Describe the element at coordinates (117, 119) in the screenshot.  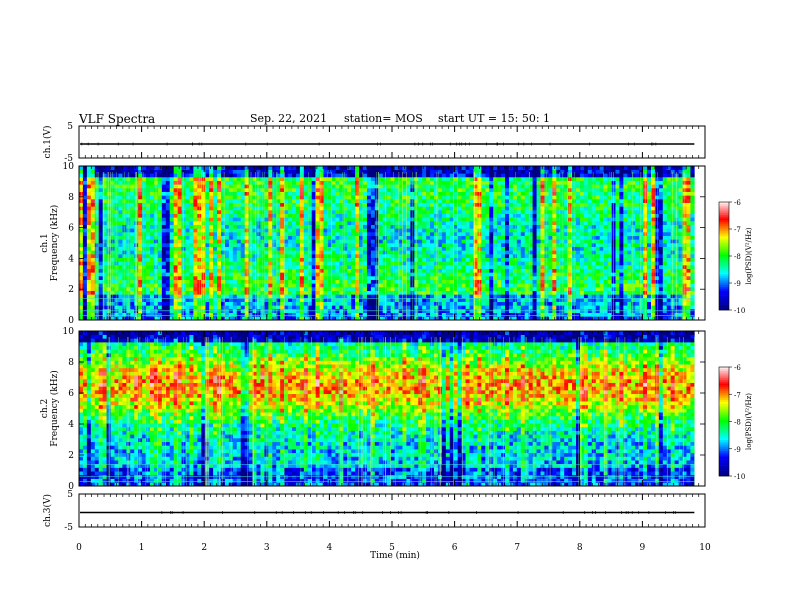
I see `chart-title: VLF Spectra` at that location.